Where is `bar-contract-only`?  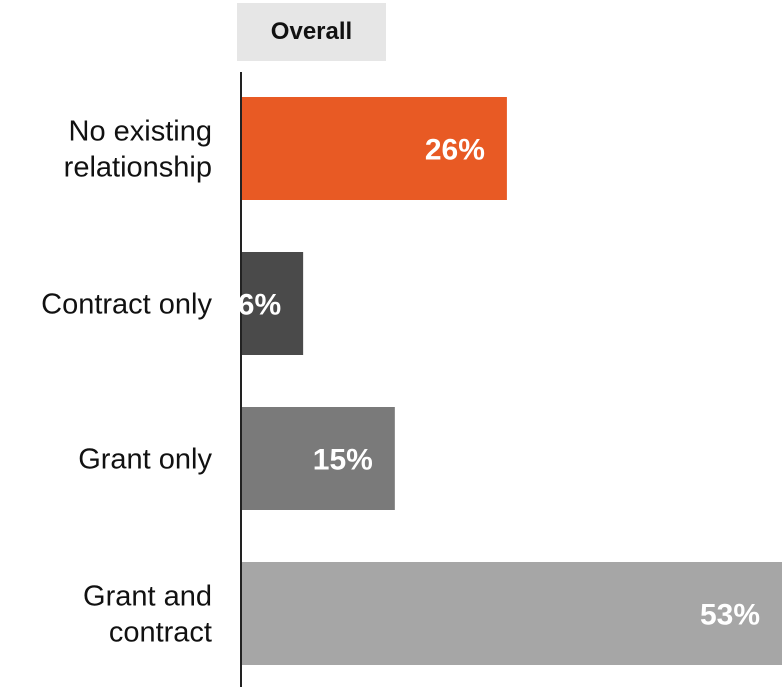 bar-contract-only is located at coordinates (273, 303).